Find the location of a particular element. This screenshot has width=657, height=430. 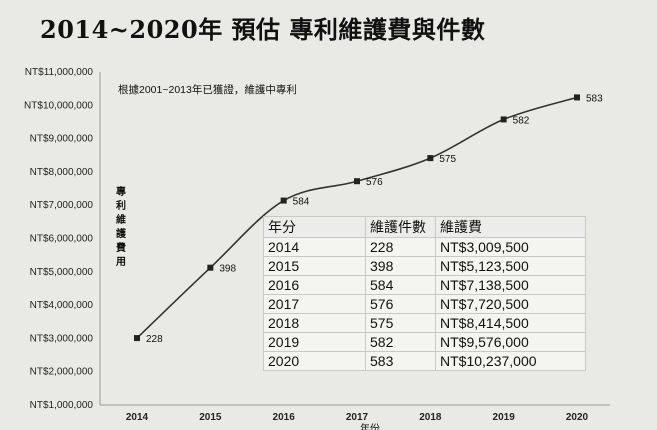

x-tick-label: 2019 is located at coordinates (504, 417).